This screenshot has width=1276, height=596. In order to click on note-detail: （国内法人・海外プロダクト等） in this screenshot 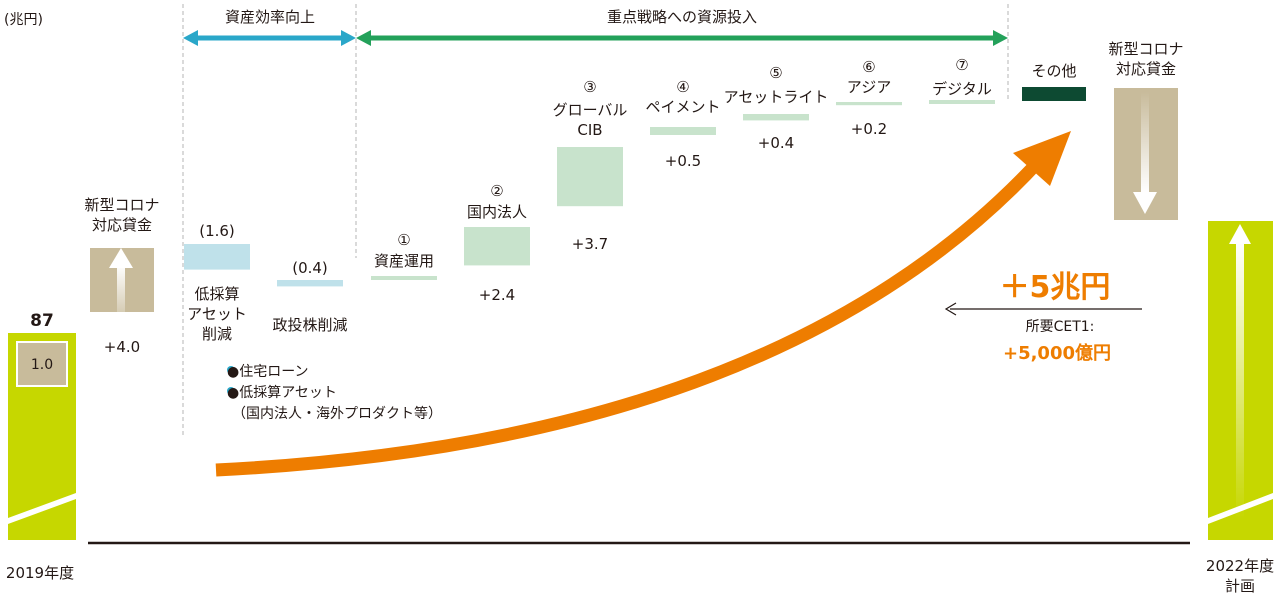, I will do `click(337, 413)`.